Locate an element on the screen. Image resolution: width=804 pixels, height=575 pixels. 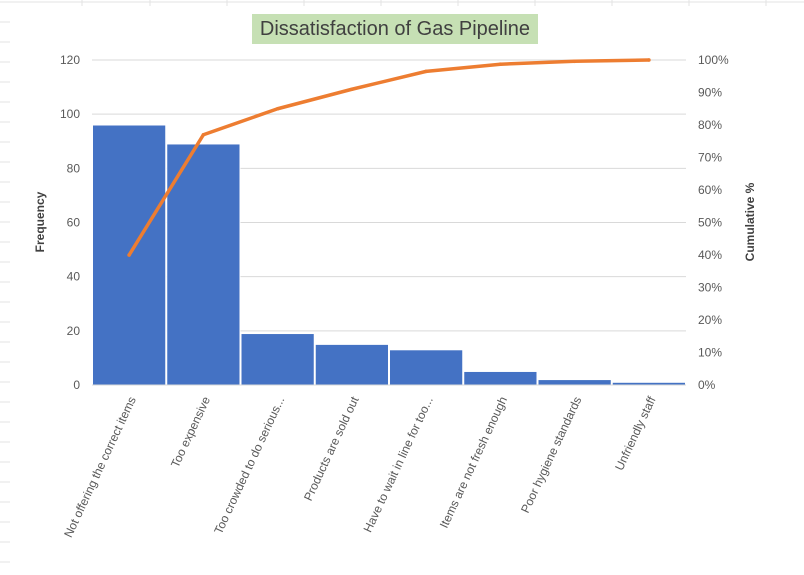
y2-tick-label: 60% is located at coordinates (710, 190).